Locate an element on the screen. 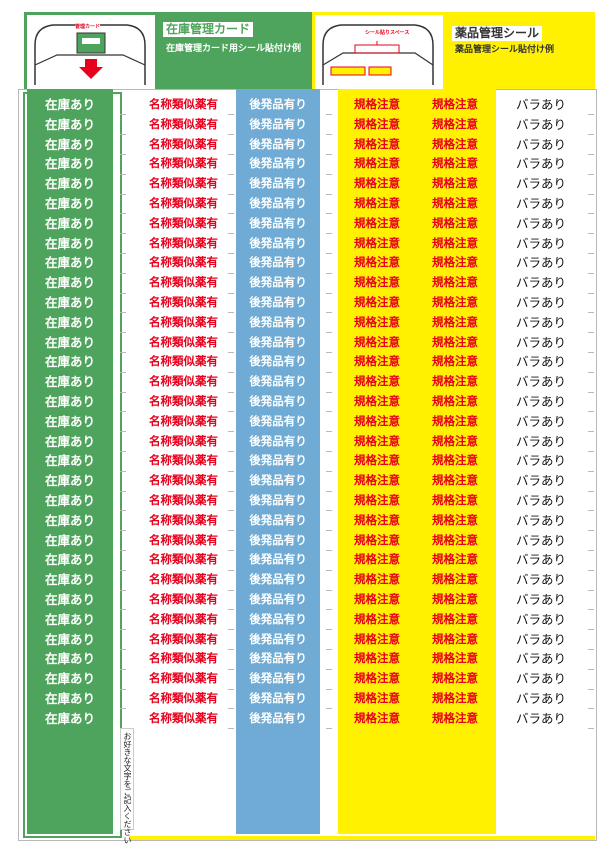  medicine-seal-illustration: シール貼りスペース is located at coordinates (379, 52).